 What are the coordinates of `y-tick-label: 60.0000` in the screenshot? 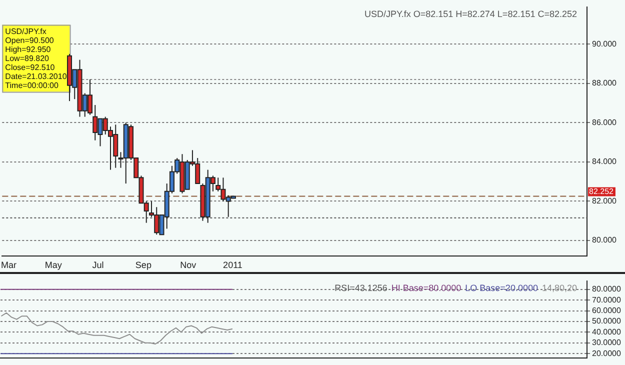 It's located at (607, 310).